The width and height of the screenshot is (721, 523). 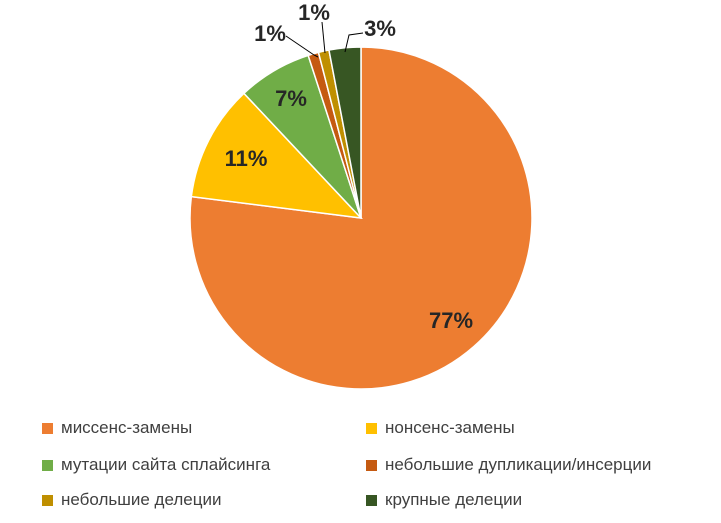 I want to click on label-leader-lines, so click(x=324, y=39).